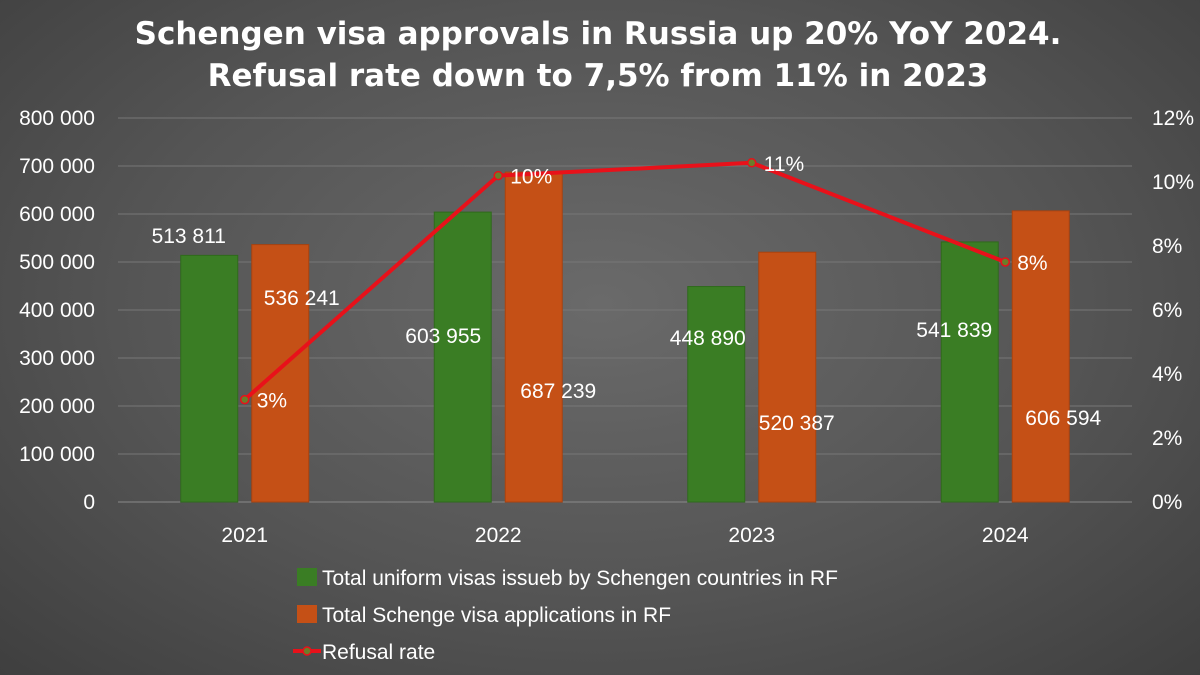  Describe the element at coordinates (1173, 118) in the screenshot. I see `y-right-tick-label: 12%` at that location.